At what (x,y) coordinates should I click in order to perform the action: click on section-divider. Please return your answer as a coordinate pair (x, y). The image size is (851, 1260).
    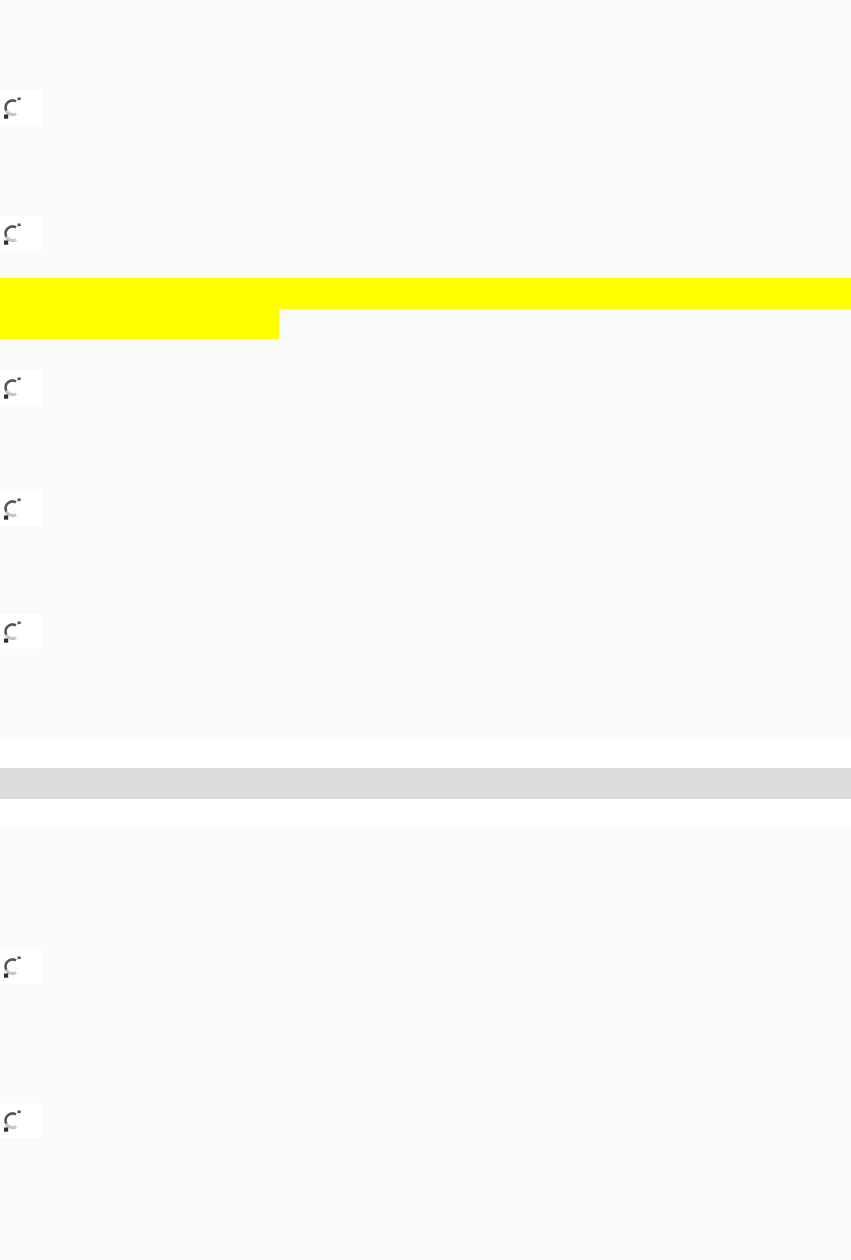
    Looking at the image, I should click on (425, 783).